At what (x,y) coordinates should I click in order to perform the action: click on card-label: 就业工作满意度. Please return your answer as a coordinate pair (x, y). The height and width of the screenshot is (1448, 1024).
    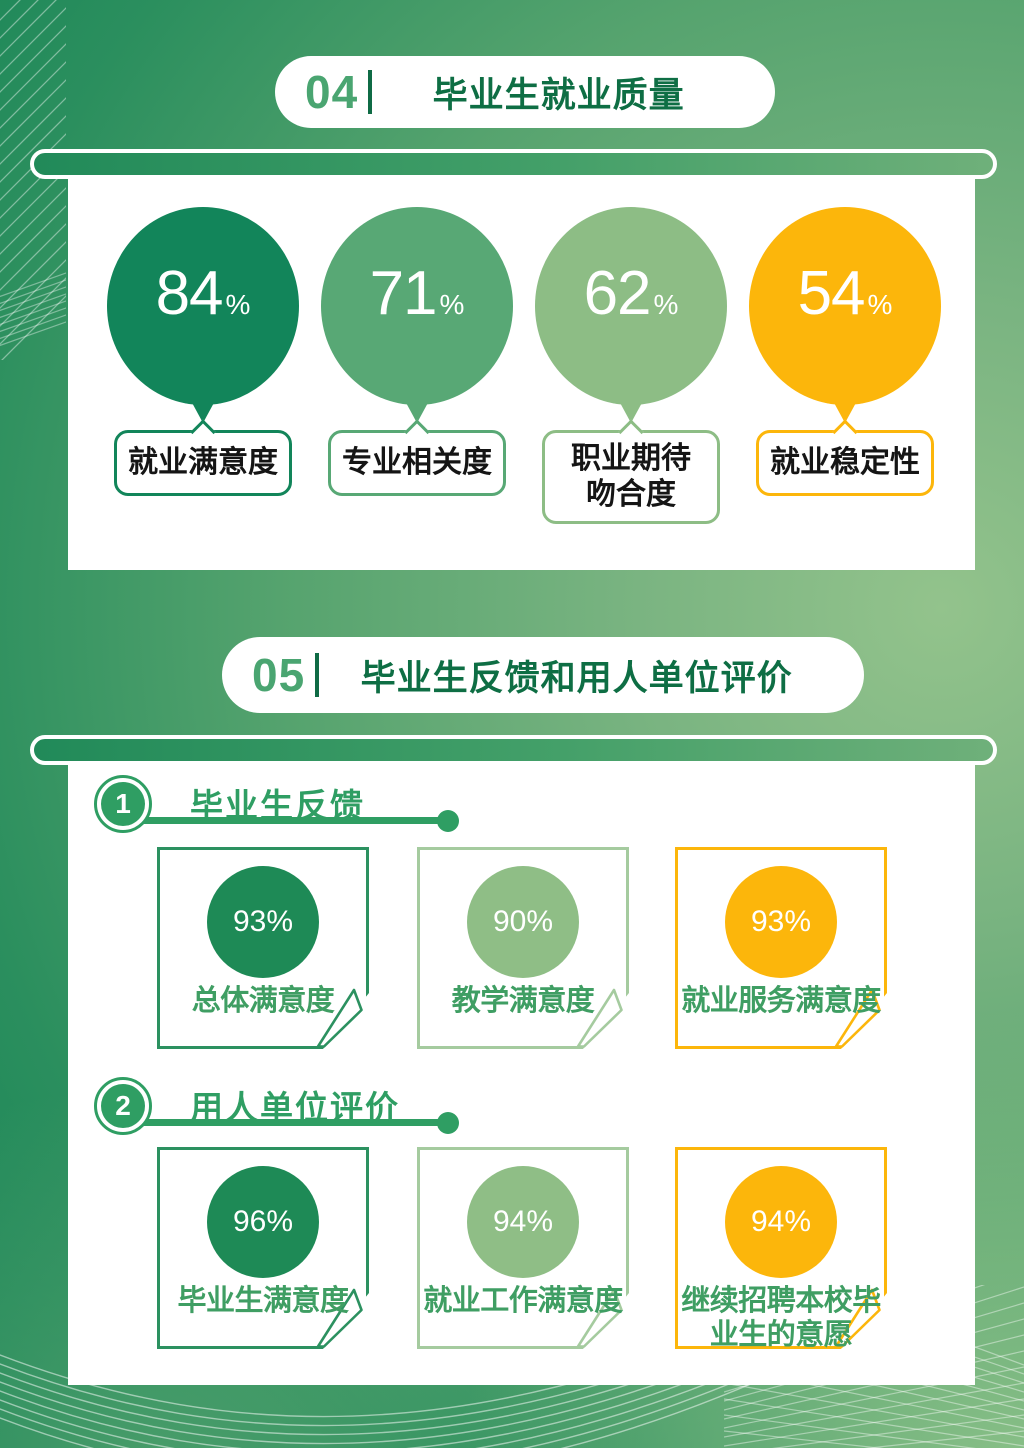
    Looking at the image, I should click on (523, 1301).